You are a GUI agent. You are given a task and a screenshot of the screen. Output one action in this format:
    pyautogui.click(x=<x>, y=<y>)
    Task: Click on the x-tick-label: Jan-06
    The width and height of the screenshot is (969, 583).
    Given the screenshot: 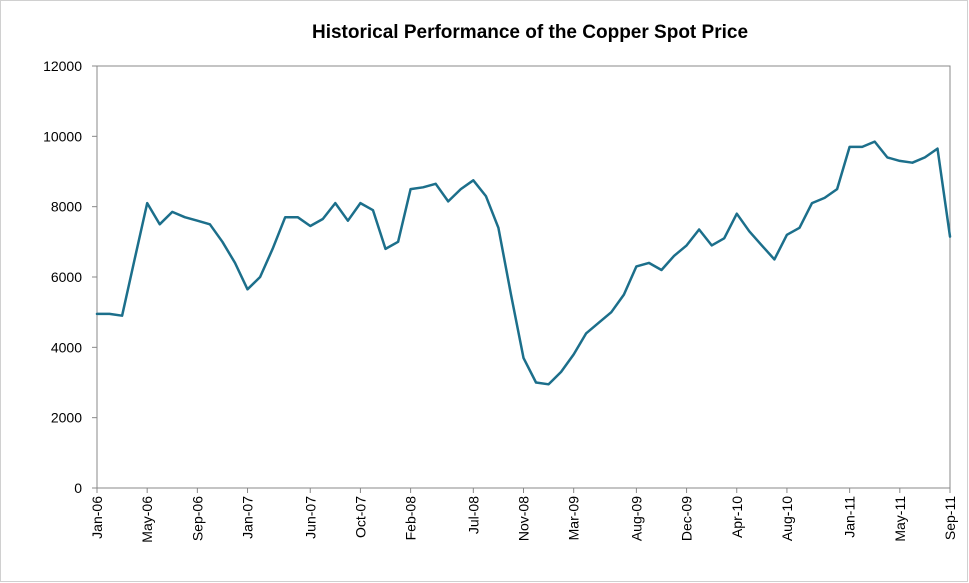 What is the action you would take?
    pyautogui.click(x=97, y=517)
    